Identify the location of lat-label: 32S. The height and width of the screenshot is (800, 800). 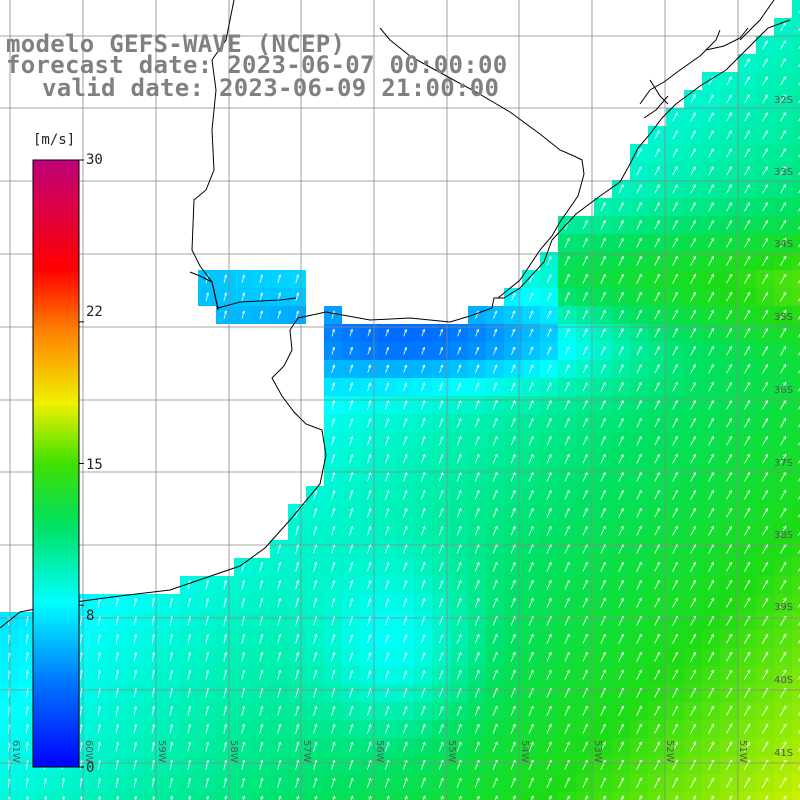
(784, 100).